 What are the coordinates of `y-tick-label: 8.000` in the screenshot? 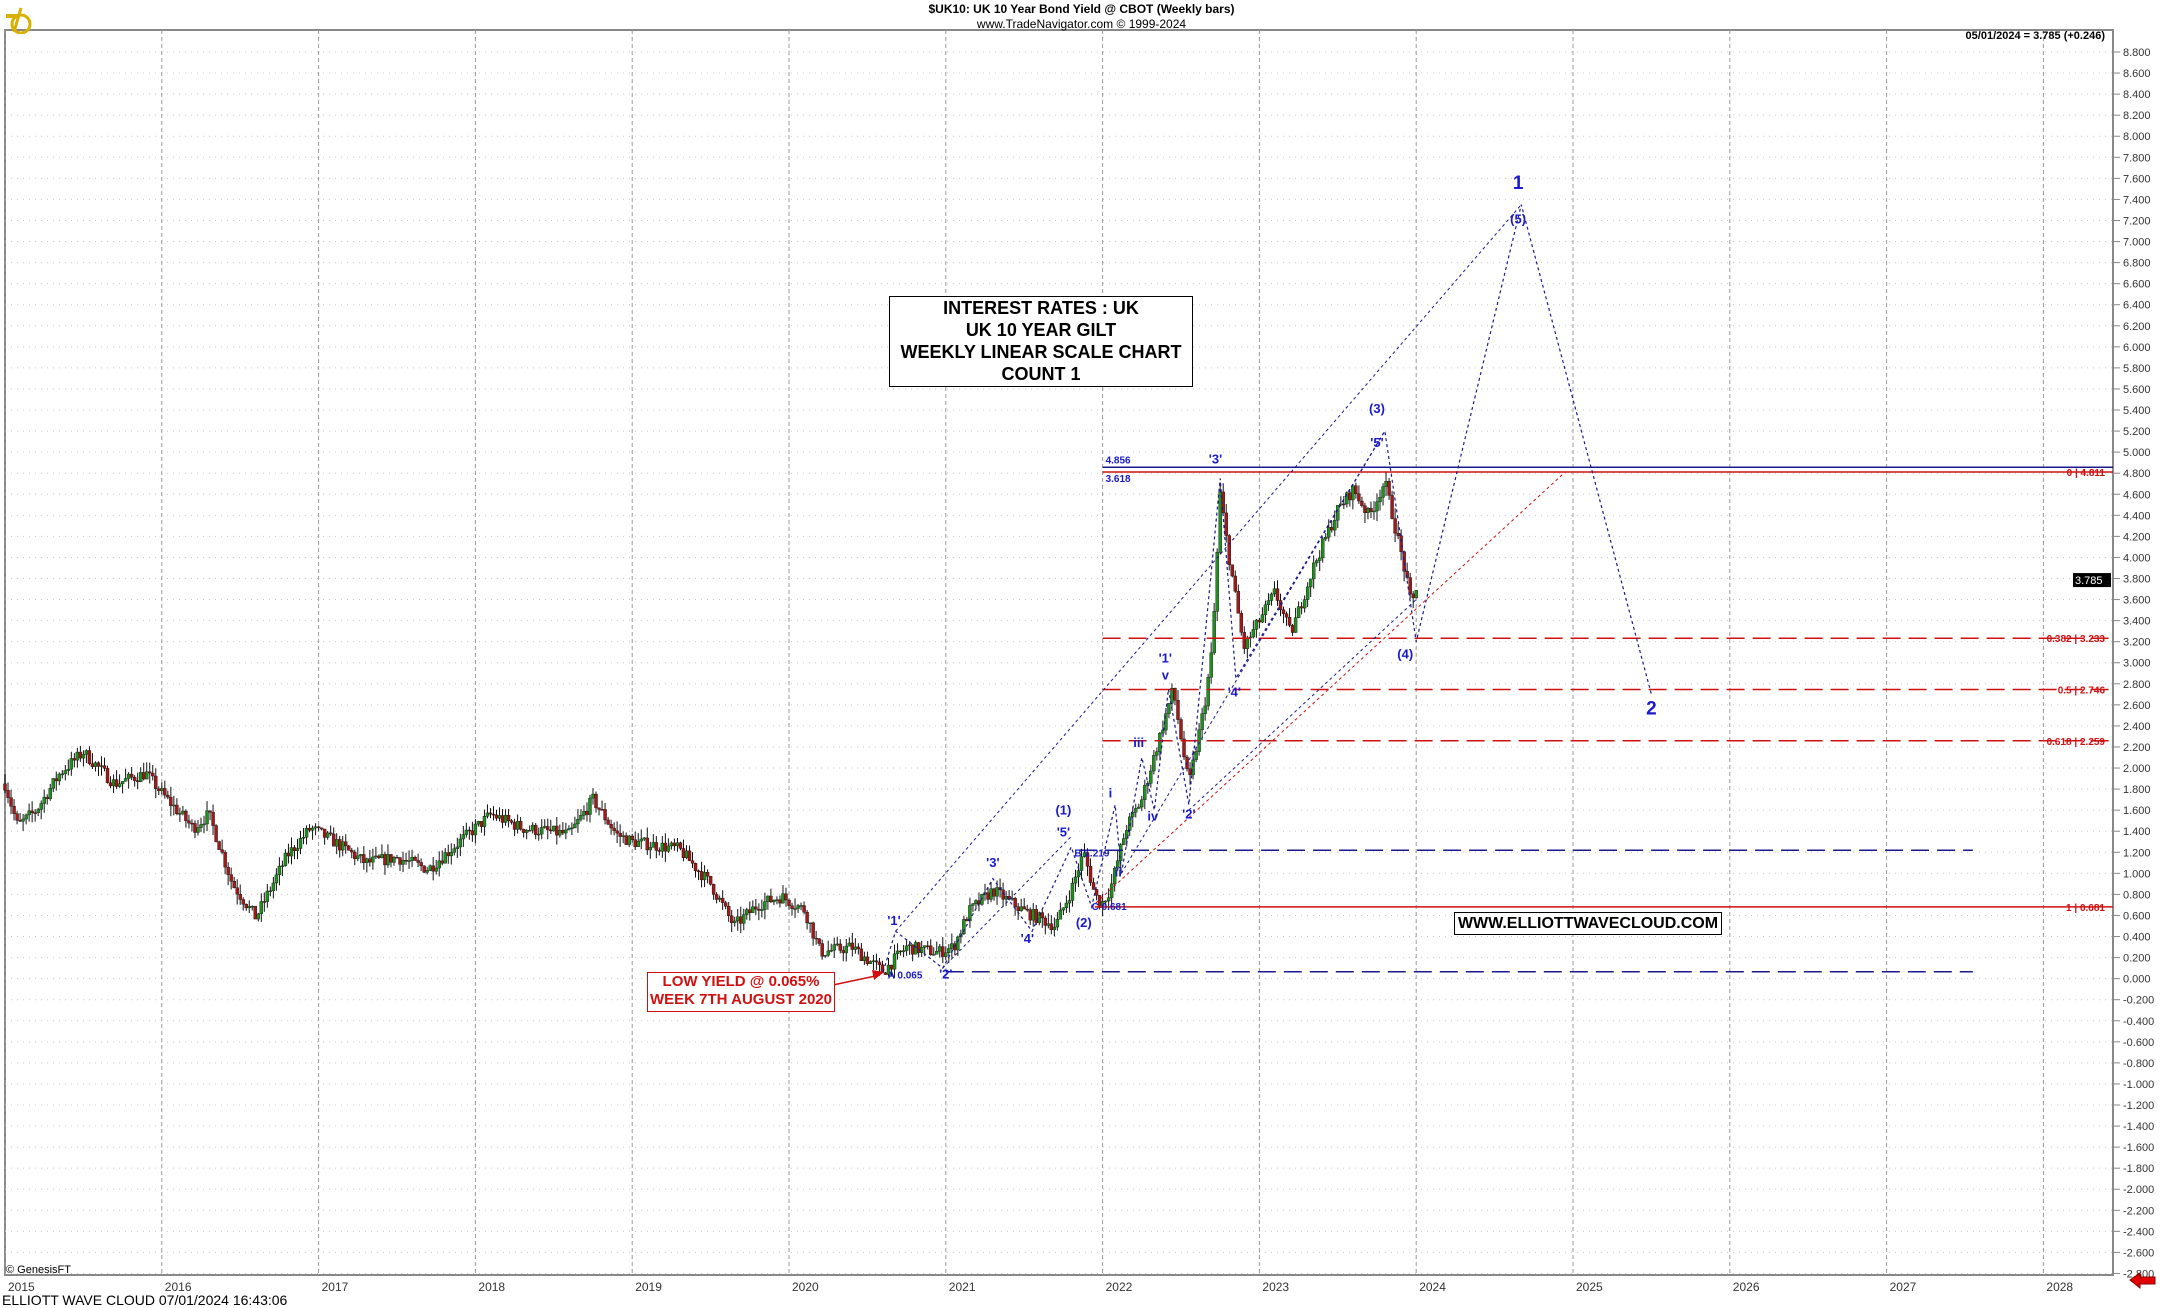 It's located at (2137, 137).